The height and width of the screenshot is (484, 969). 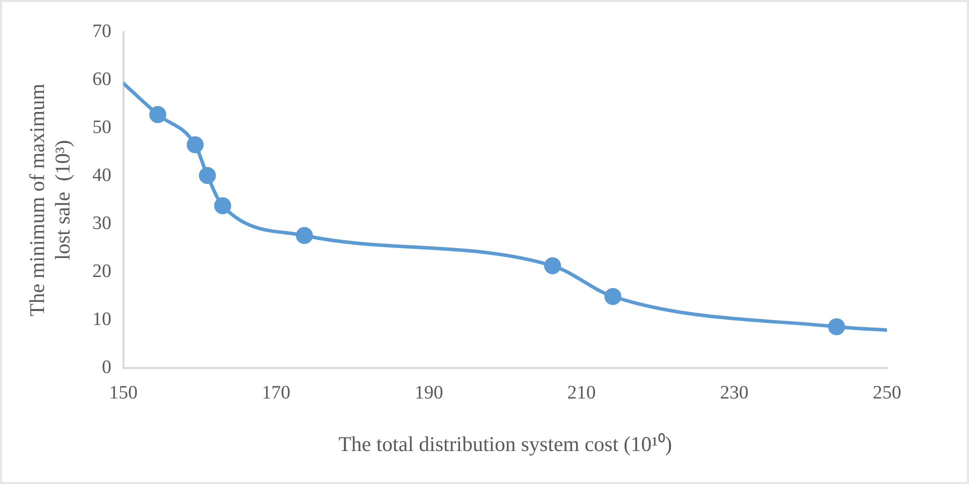 I want to click on y-tick-label: 20, so click(x=102, y=271).